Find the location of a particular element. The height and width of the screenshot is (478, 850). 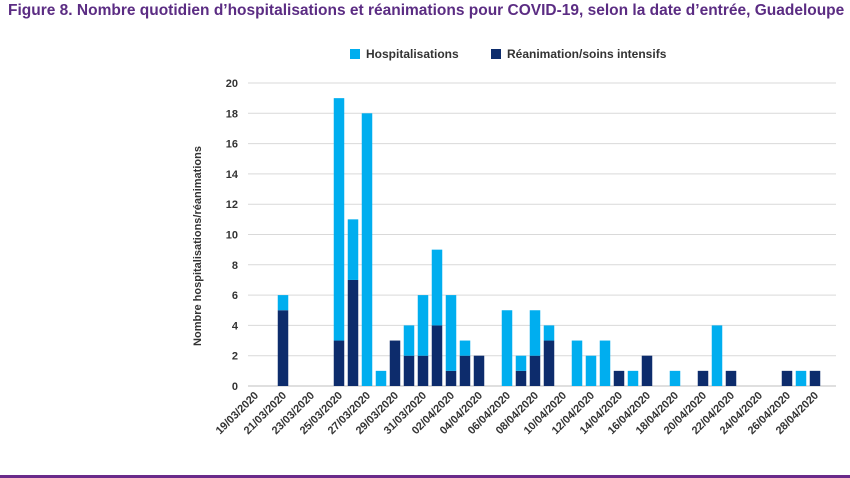

y-tick-label: 10 is located at coordinates (232, 236).